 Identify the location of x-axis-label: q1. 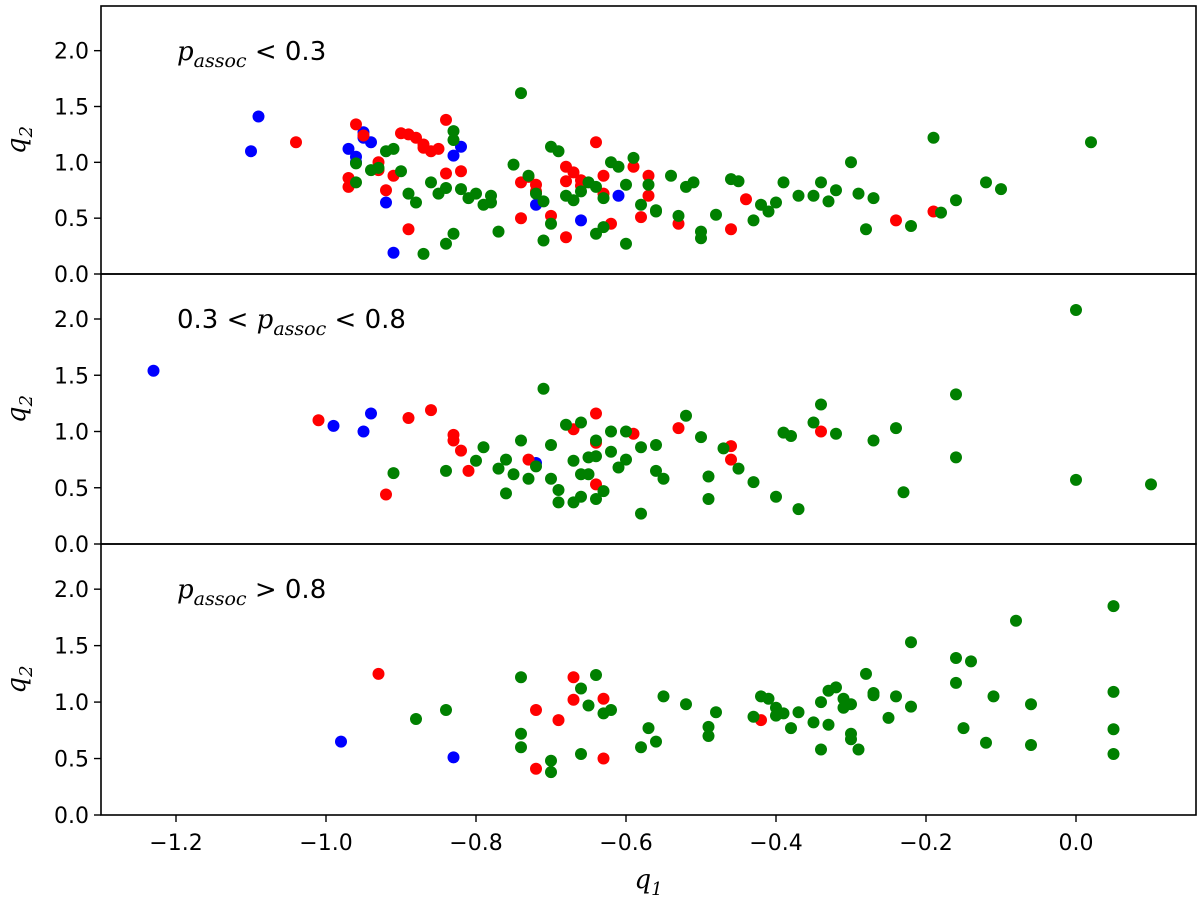
(648, 882).